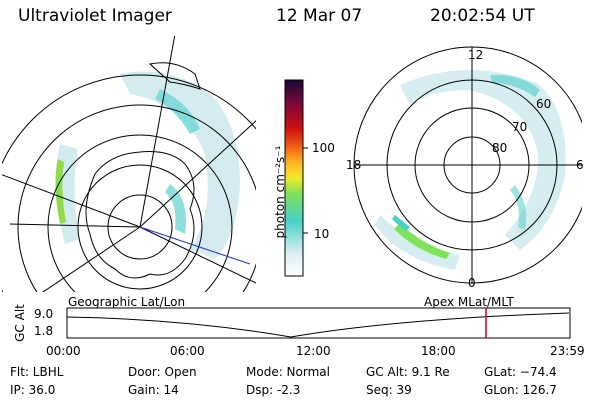 This screenshot has height=400, width=600. I want to click on y-tick-1.8: 1.8, so click(44, 331).